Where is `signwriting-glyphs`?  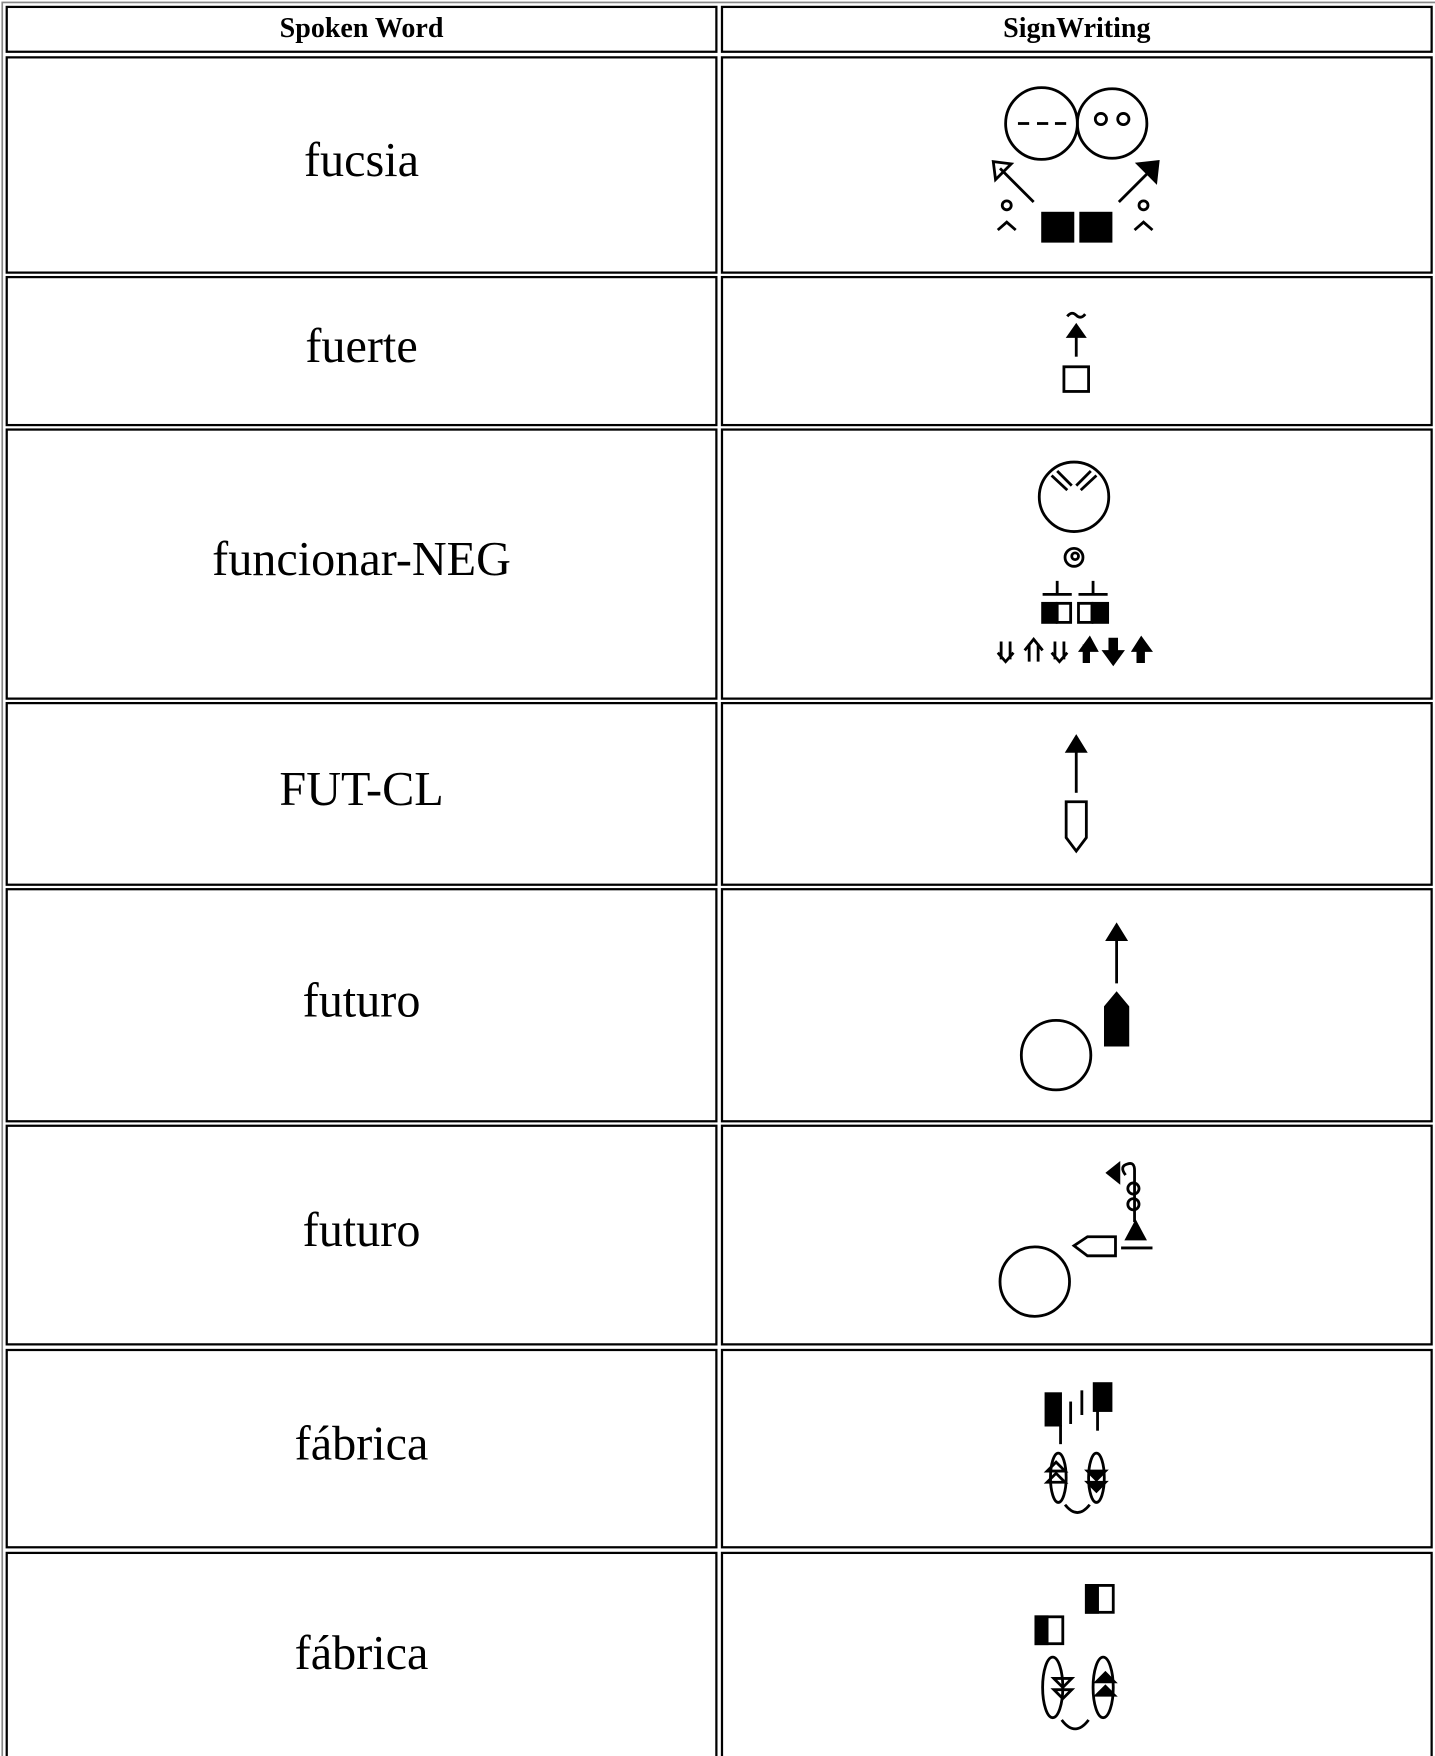
signwriting-glyphs is located at coordinates (1075, 908).